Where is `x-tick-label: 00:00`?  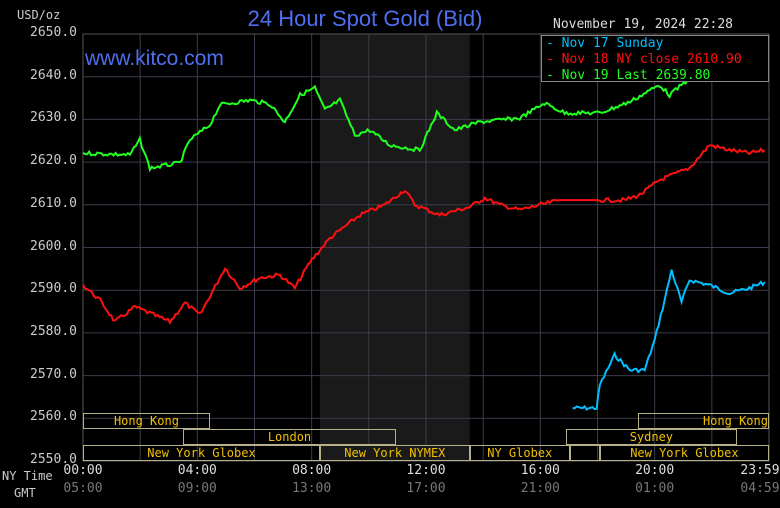
x-tick-label: 00:00 is located at coordinates (83, 470).